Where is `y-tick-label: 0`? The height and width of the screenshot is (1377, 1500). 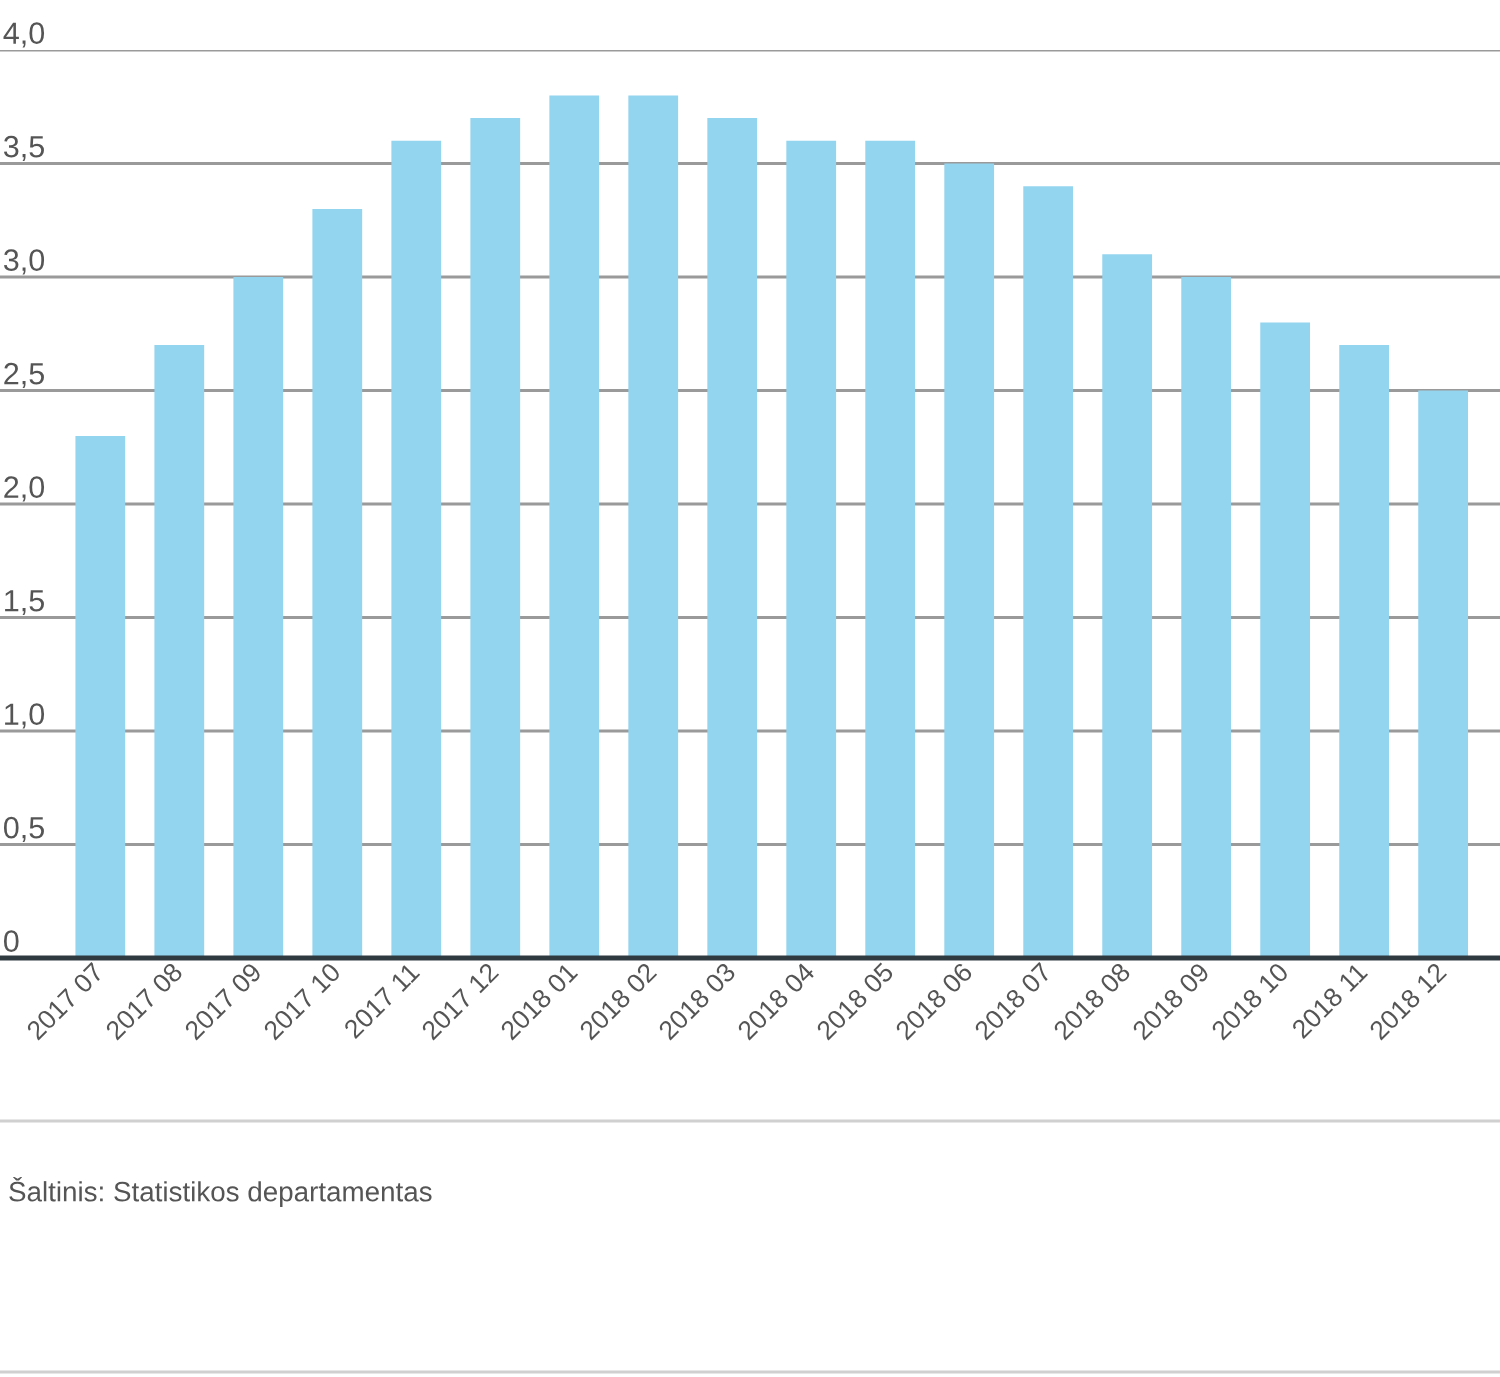
y-tick-label: 0 is located at coordinates (11, 941).